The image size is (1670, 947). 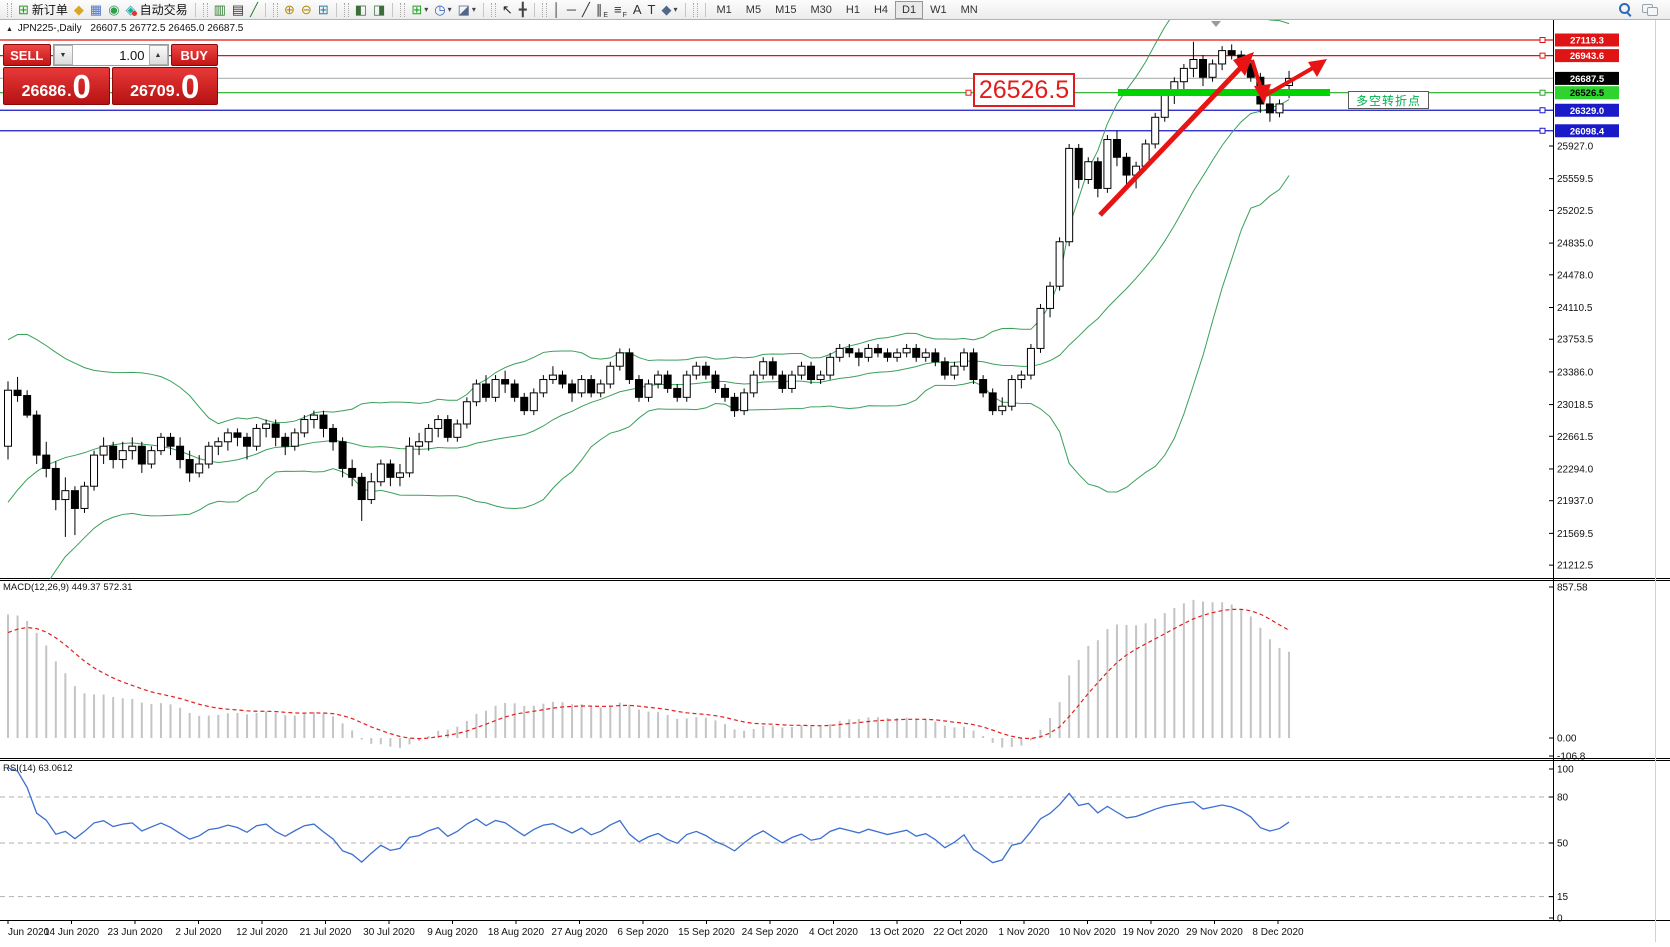 I want to click on vertical-line-button: │, so click(x=557, y=10).